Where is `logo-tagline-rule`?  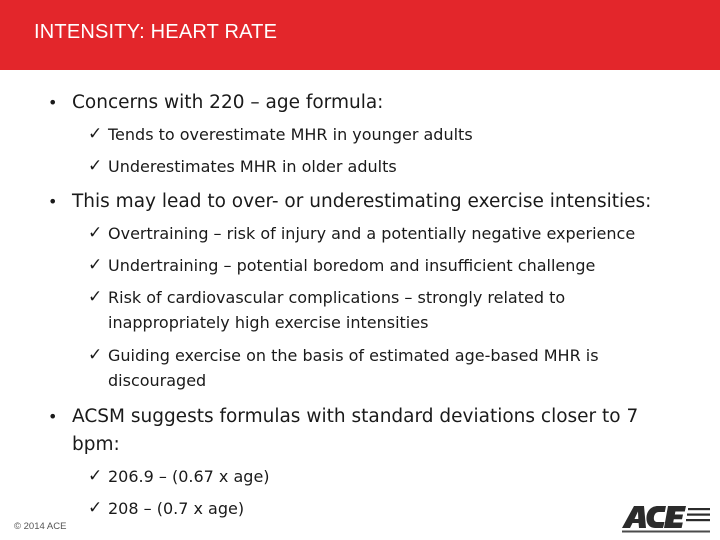 logo-tagline-rule is located at coordinates (666, 531).